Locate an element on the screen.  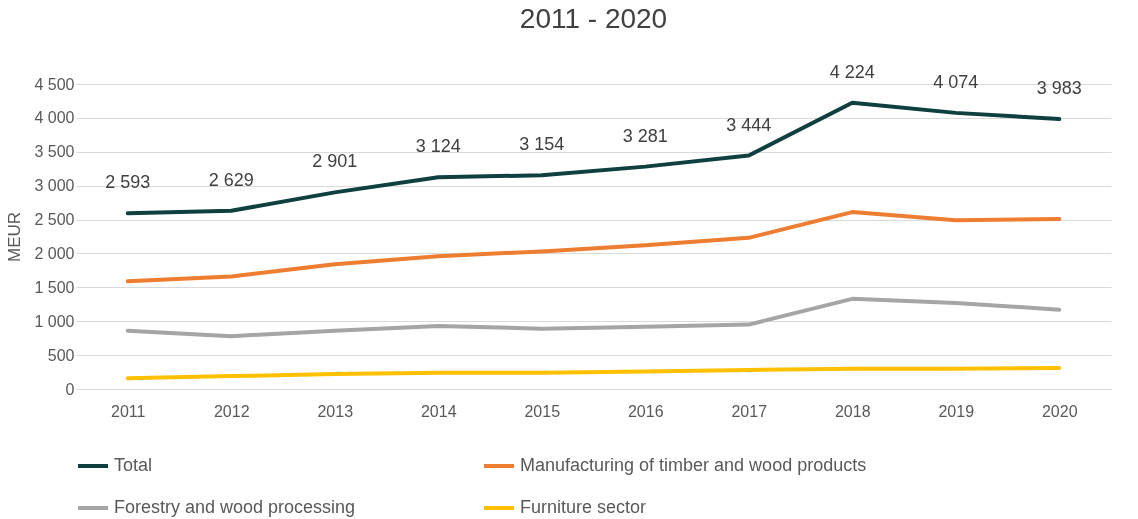
x-tick-label: 2018 is located at coordinates (852, 411).